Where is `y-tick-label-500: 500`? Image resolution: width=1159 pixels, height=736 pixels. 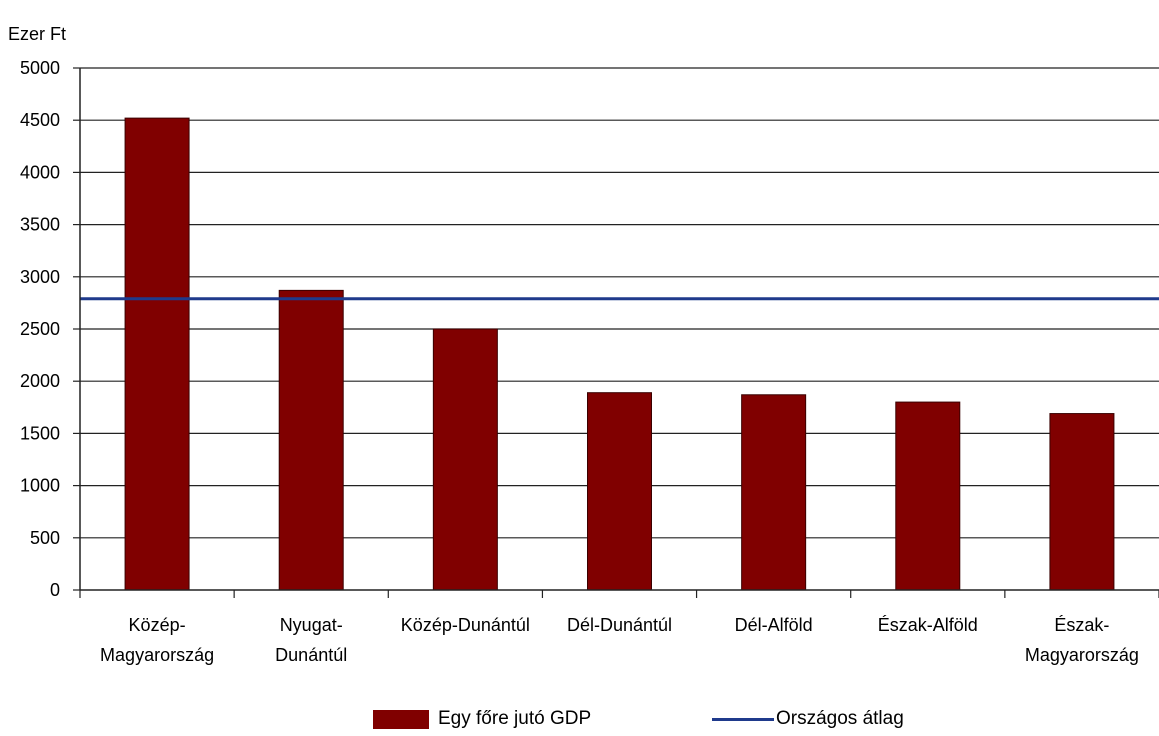 y-tick-label-500: 500 is located at coordinates (45, 538).